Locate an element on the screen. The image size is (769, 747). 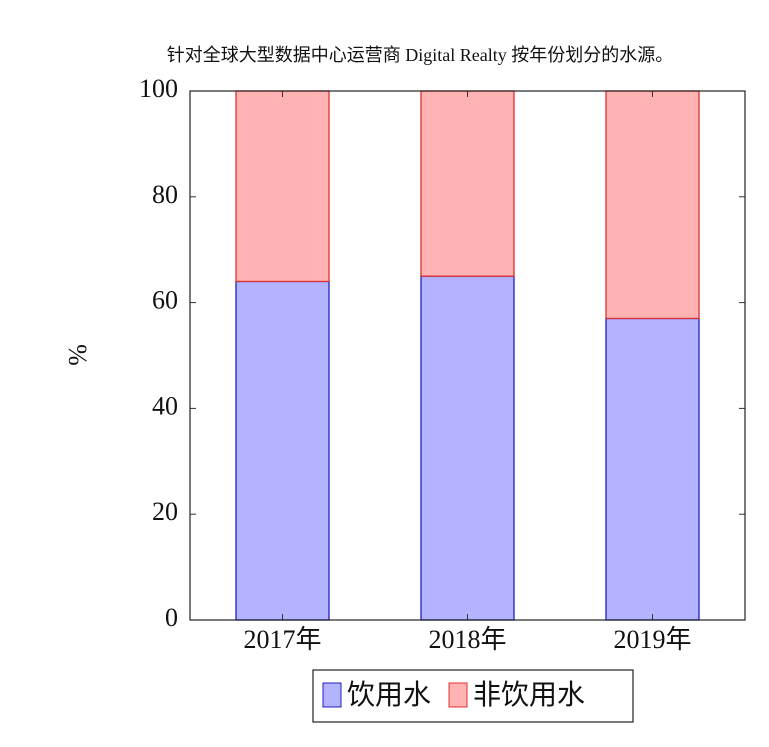
x-tick-label: 2017年 is located at coordinates (282, 639).